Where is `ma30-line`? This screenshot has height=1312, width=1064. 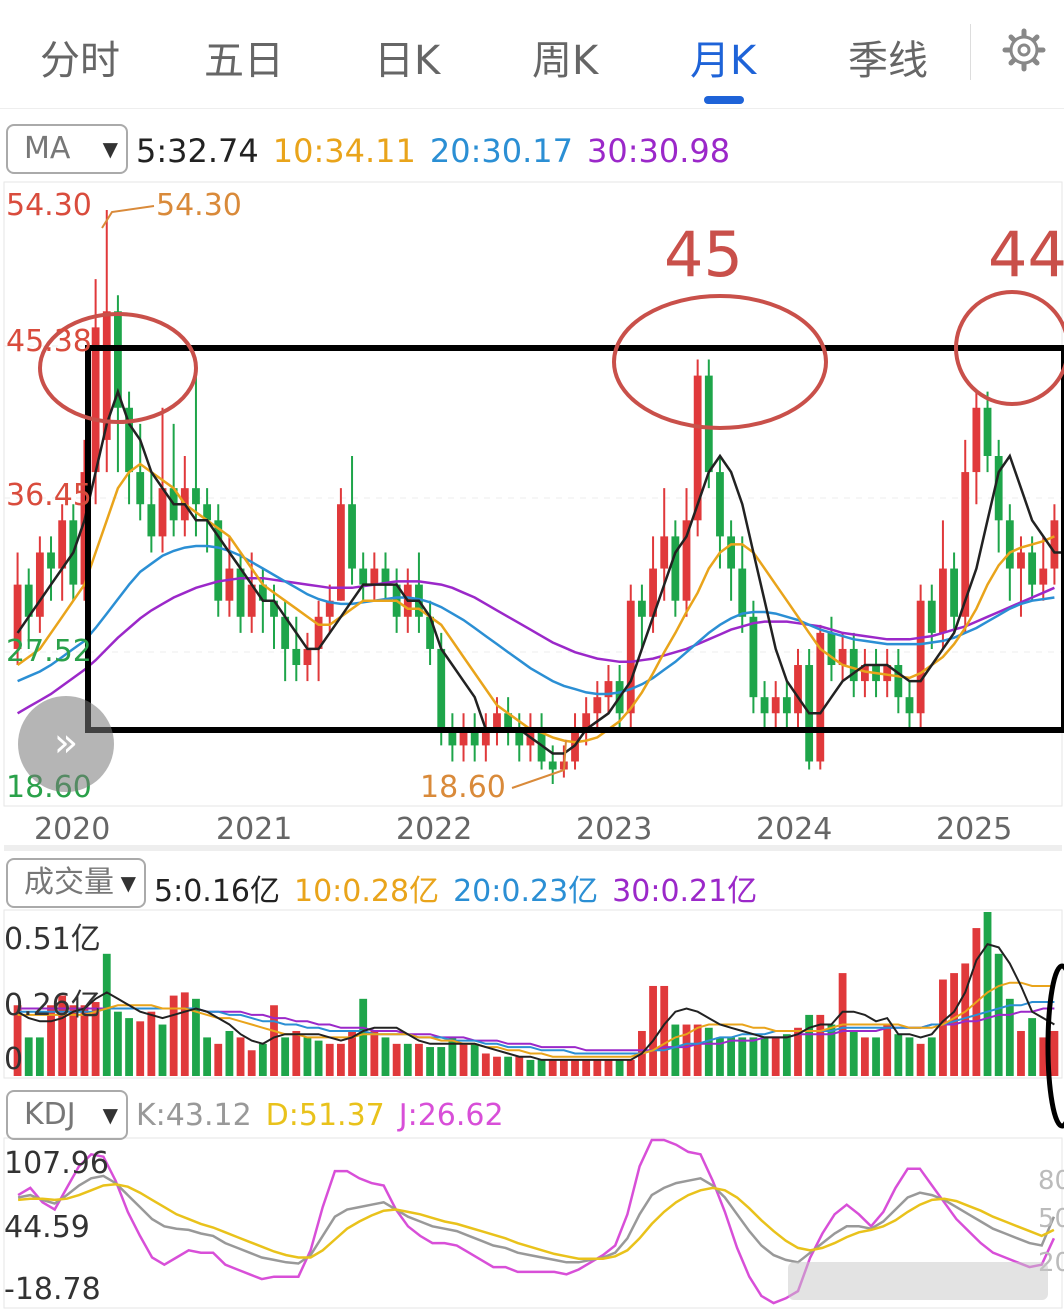 ma30-line is located at coordinates (535, 645).